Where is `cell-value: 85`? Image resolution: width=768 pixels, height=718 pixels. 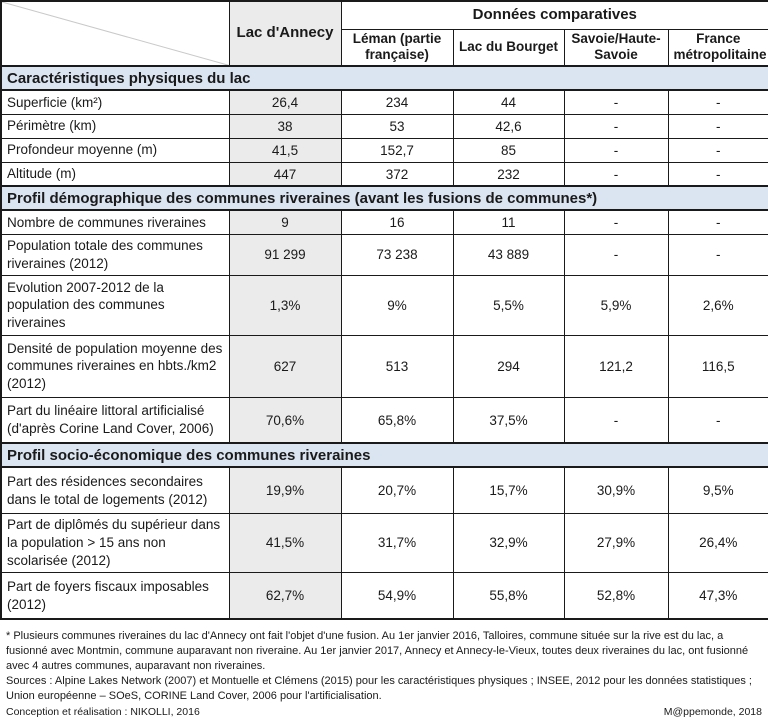
cell-value: 85 is located at coordinates (508, 150).